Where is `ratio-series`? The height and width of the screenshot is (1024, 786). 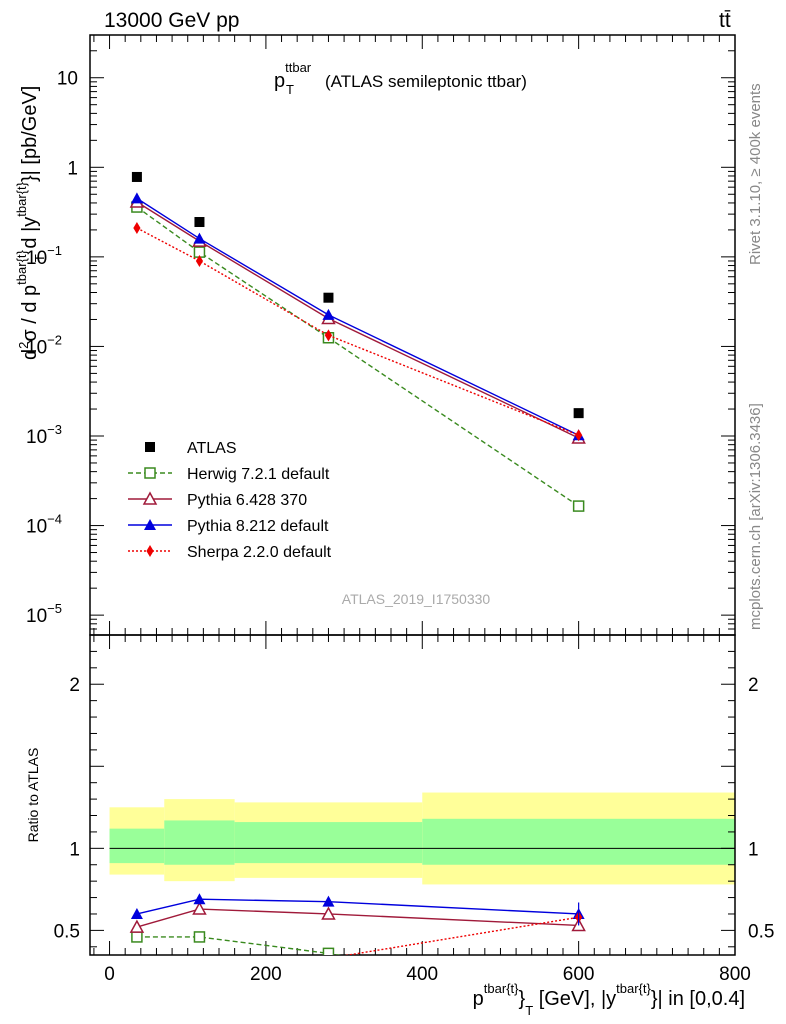
ratio-series is located at coordinates (357, 924).